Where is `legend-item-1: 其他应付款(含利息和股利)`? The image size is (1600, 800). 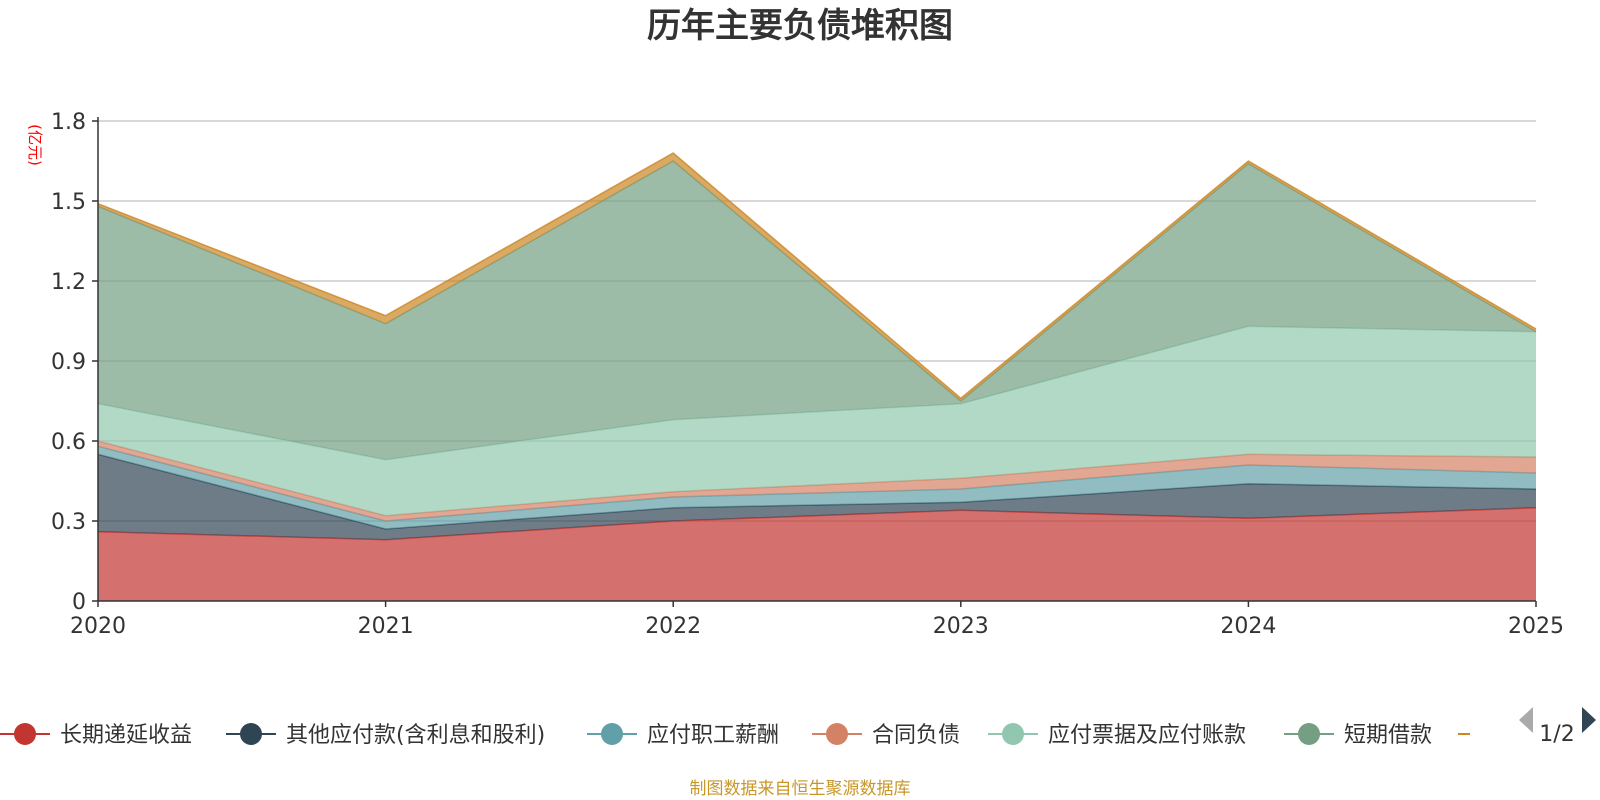
legend-item-1: 其他应付款(含利息和股利) is located at coordinates (385, 735).